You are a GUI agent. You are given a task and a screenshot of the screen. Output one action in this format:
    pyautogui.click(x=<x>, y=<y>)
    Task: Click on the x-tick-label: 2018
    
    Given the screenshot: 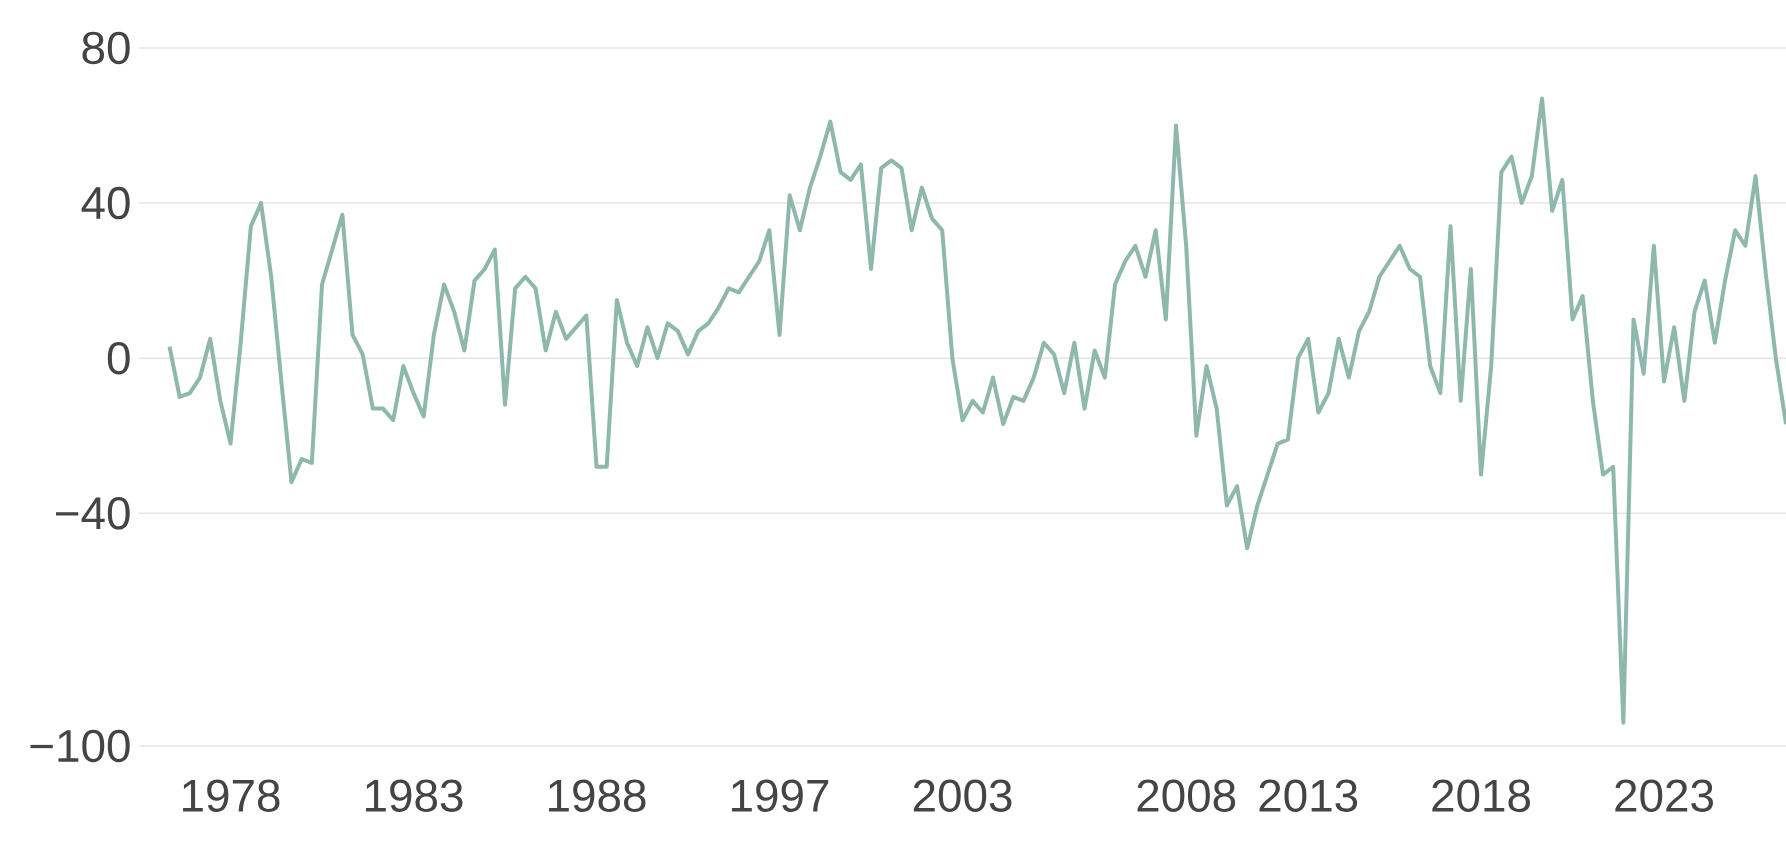 What is the action you would take?
    pyautogui.click(x=1481, y=795)
    